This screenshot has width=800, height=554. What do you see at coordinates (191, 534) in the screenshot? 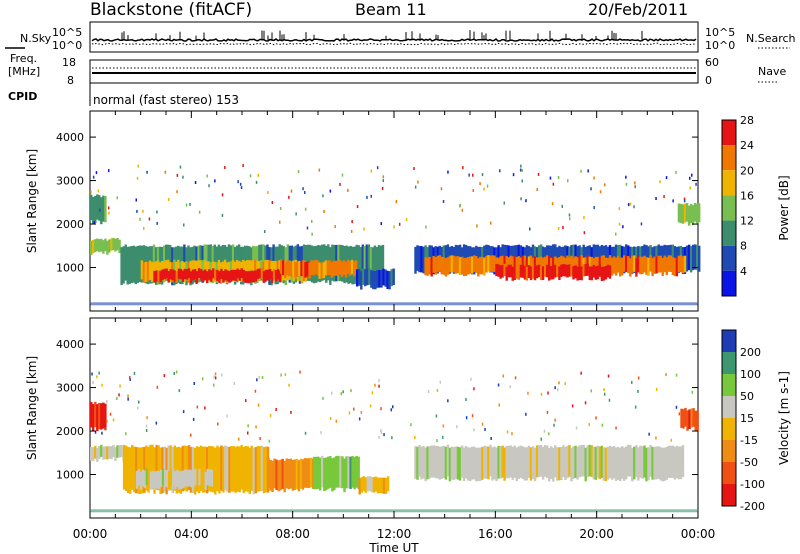
I see `x-tick-label: 04:00` at bounding box center [191, 534].